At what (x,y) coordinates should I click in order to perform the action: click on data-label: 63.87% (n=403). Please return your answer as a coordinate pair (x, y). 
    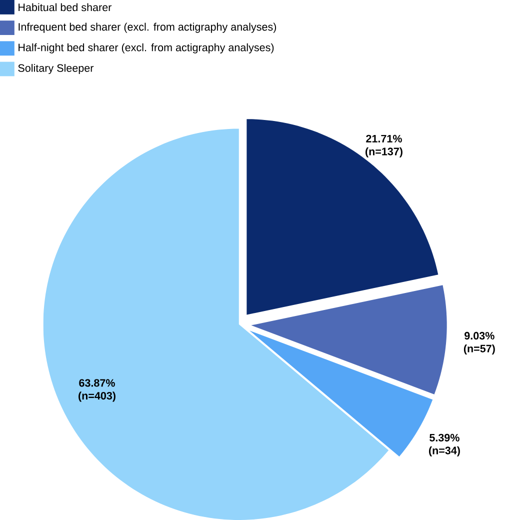
    Looking at the image, I should click on (97, 390).